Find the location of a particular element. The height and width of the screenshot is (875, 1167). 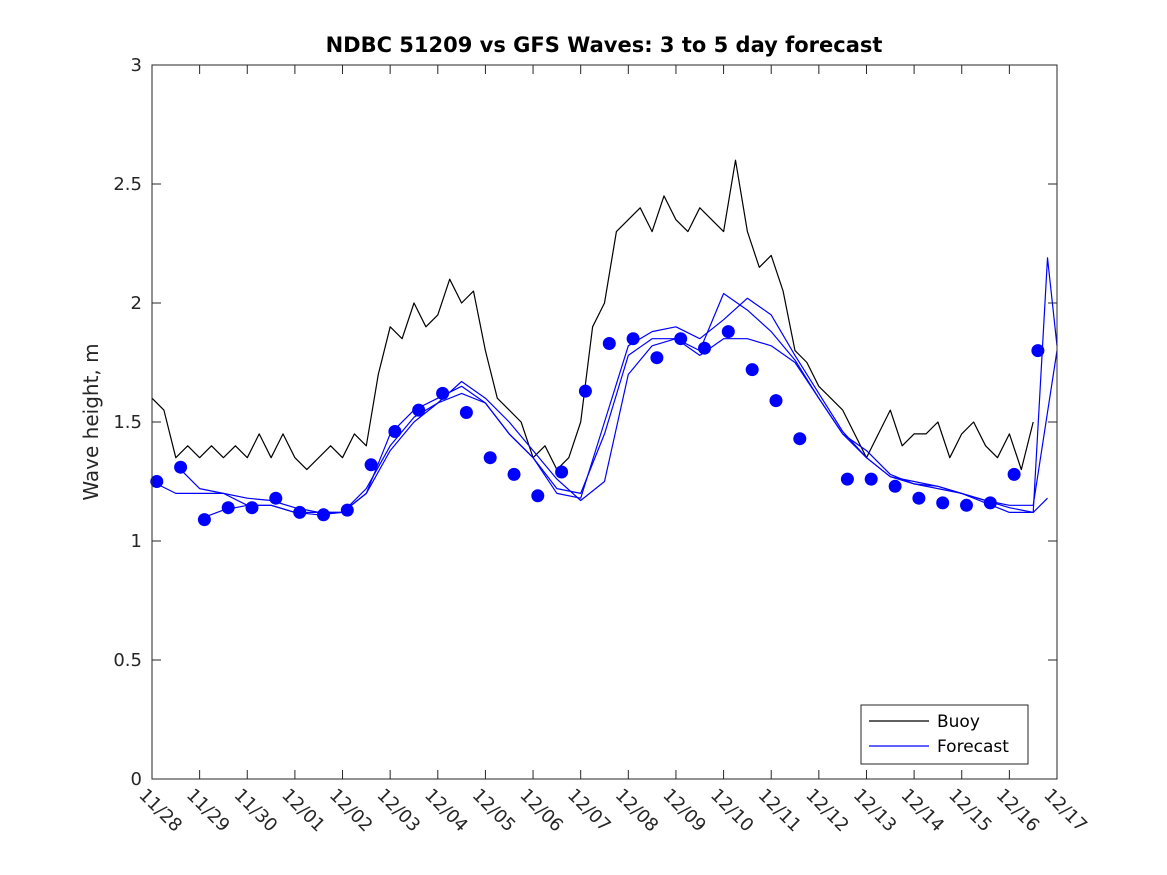

legend-box is located at coordinates (944, 734).